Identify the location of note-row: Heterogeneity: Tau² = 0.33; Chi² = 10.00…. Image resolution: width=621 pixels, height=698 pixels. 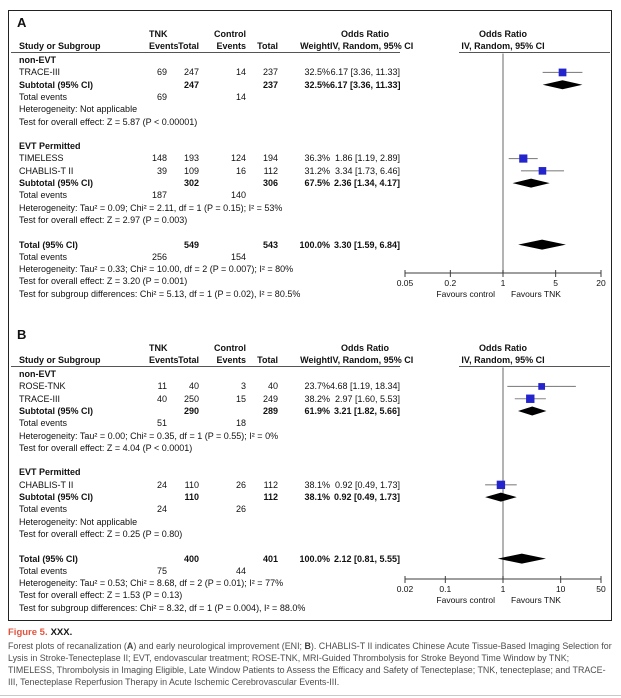
(209, 269).